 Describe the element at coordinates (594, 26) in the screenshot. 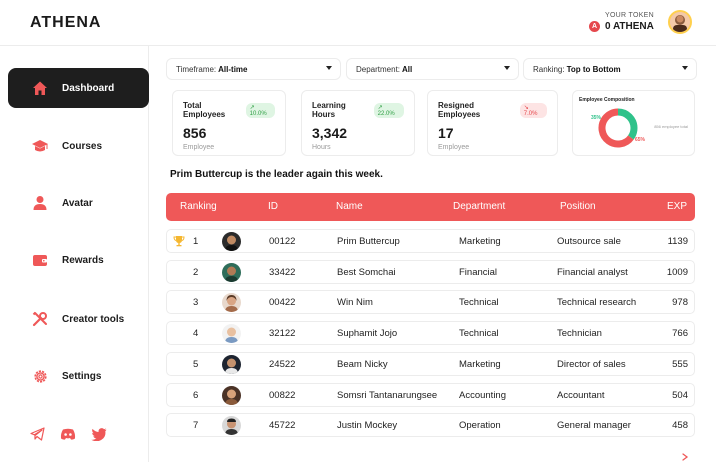

I see `token-badge: A` at that location.